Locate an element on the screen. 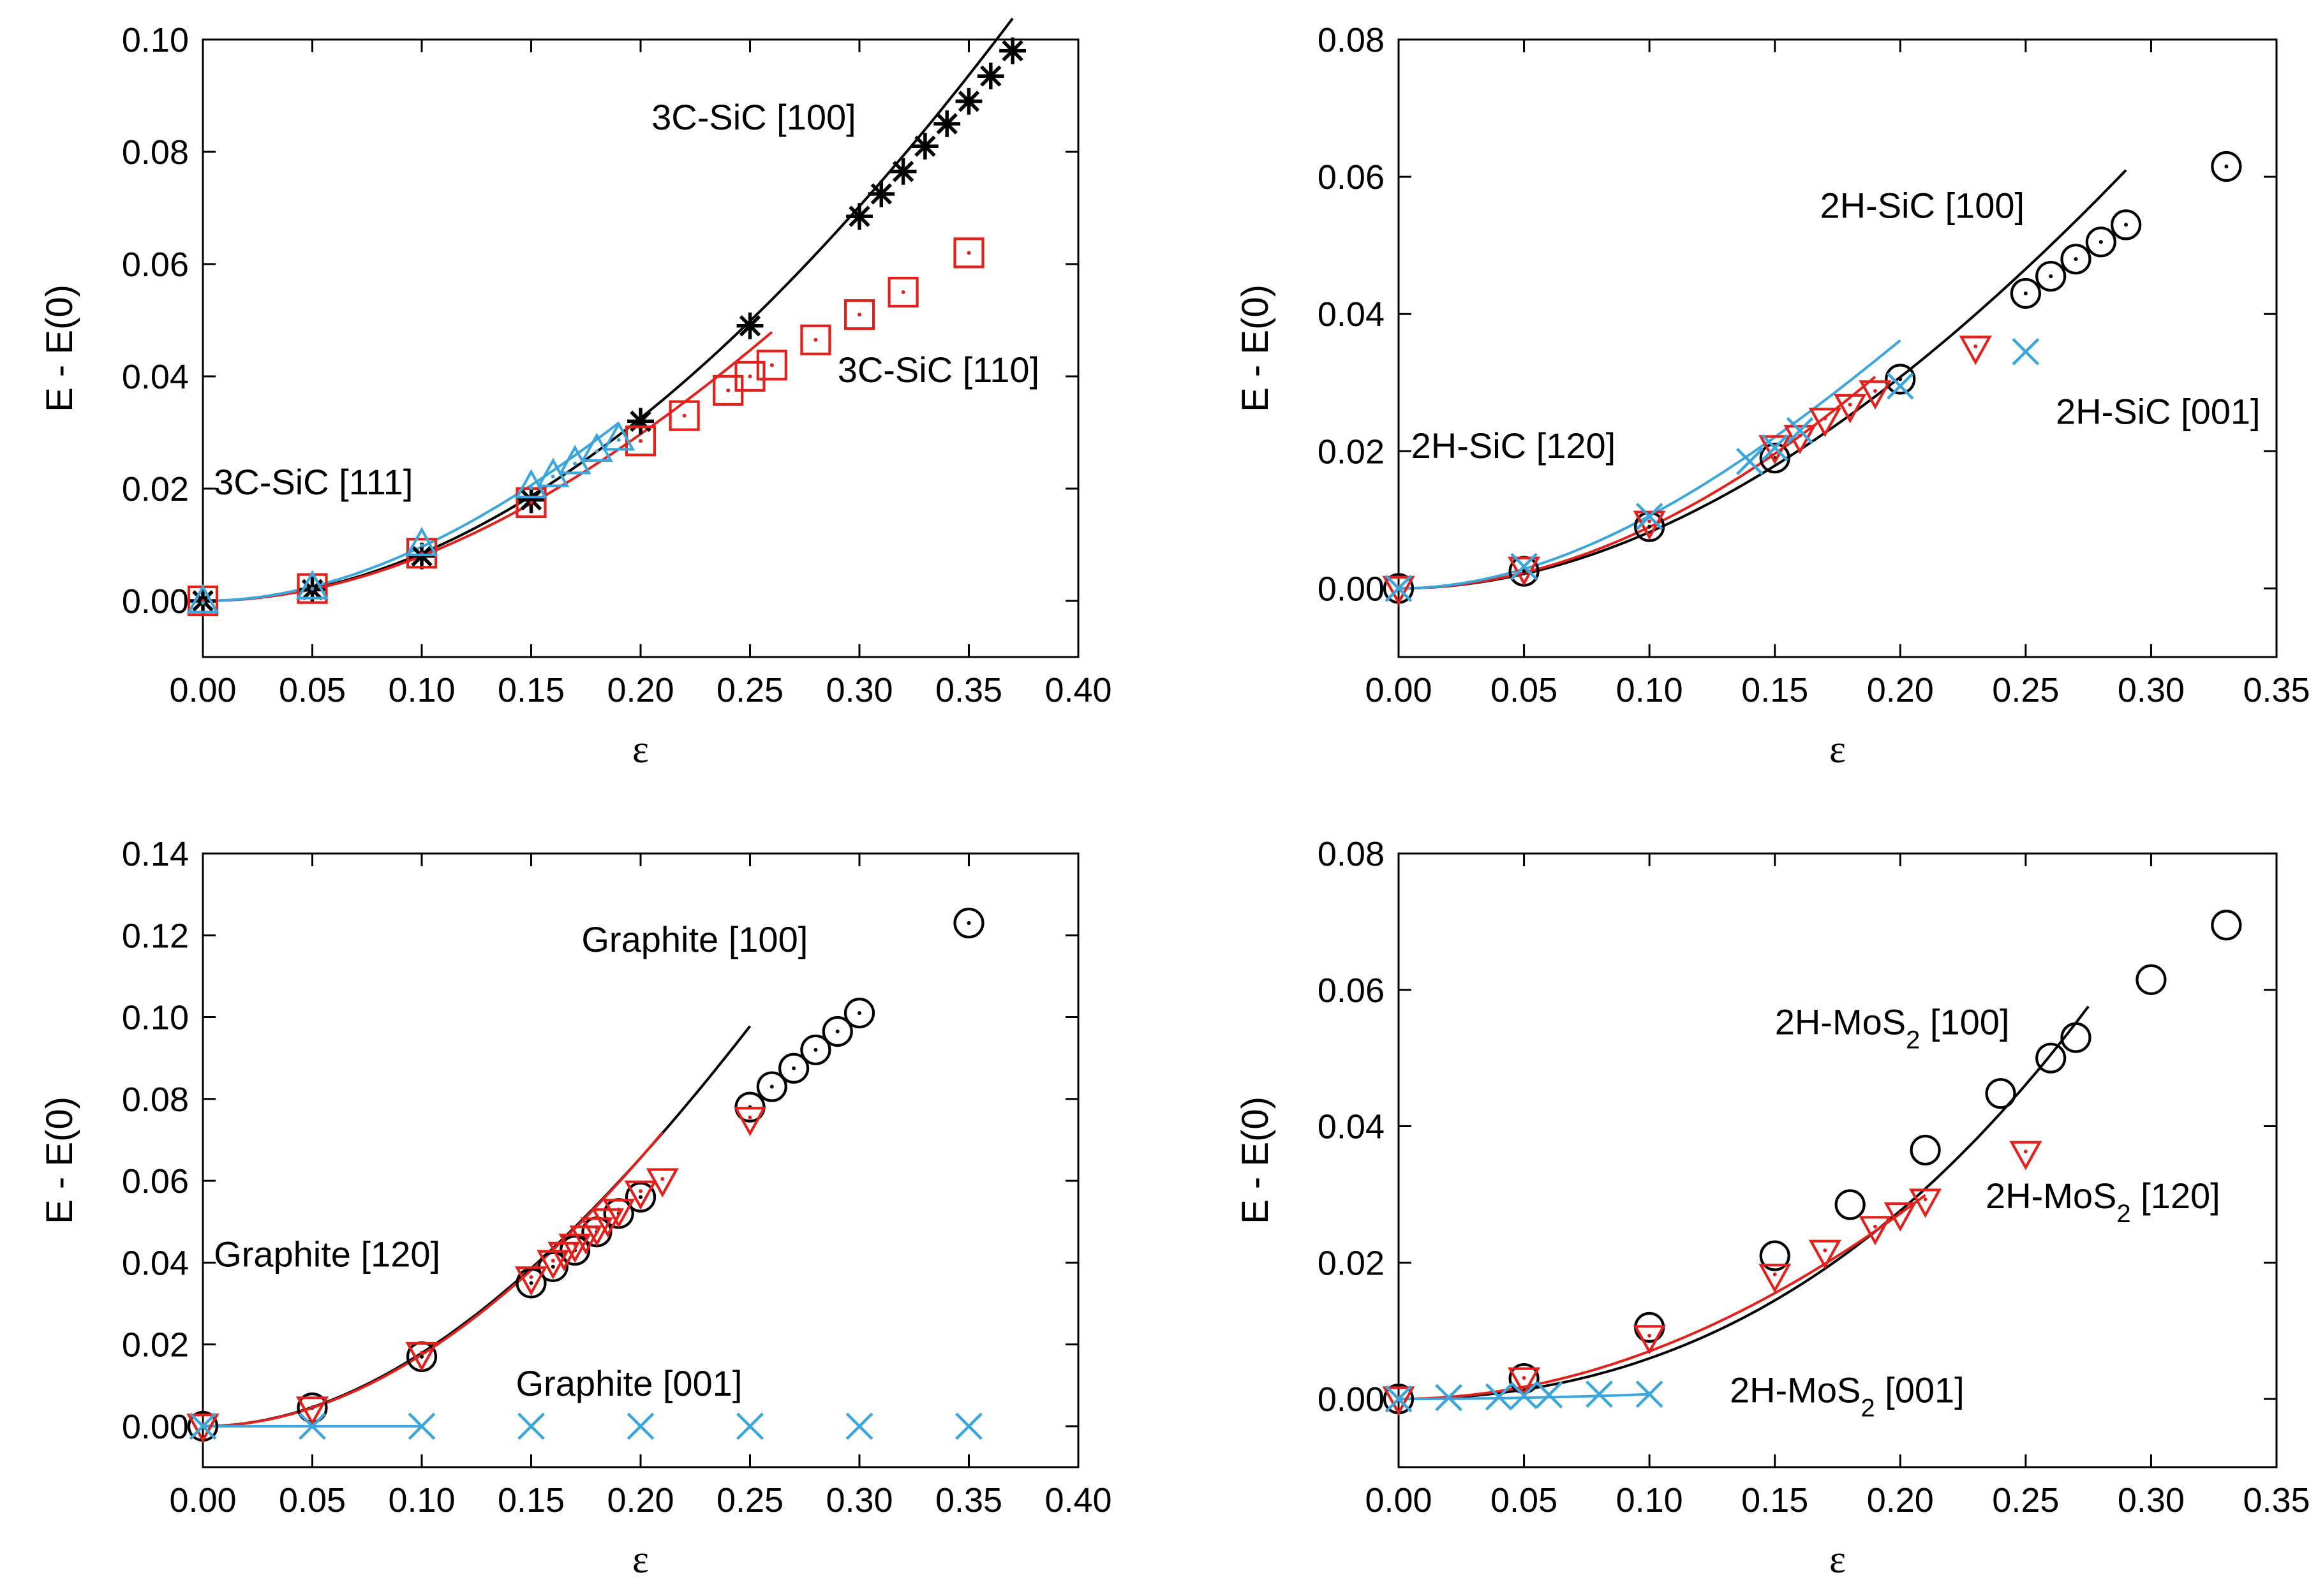  annotation-label: 3C-SiC [110] is located at coordinates (938, 370).